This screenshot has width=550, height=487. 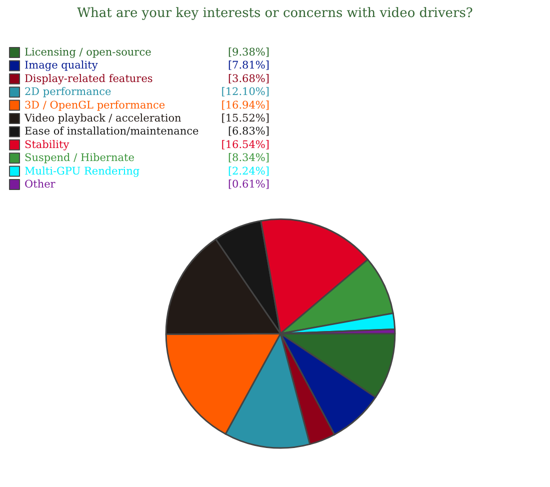 I want to click on data-label: [2.24%], so click(x=249, y=171).